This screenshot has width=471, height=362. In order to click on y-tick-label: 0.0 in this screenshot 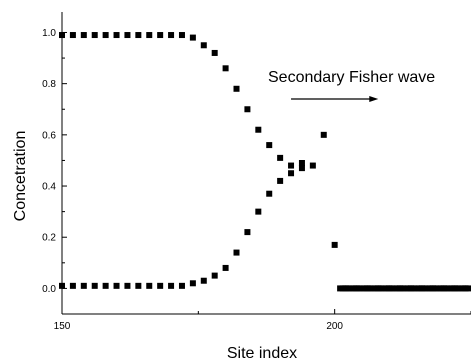, I will do `click(49, 289)`.